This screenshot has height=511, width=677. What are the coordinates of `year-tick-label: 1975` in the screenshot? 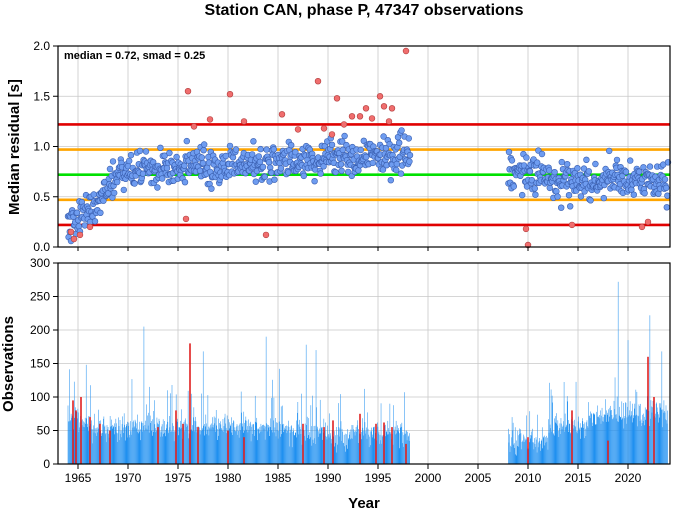 It's located at (178, 478).